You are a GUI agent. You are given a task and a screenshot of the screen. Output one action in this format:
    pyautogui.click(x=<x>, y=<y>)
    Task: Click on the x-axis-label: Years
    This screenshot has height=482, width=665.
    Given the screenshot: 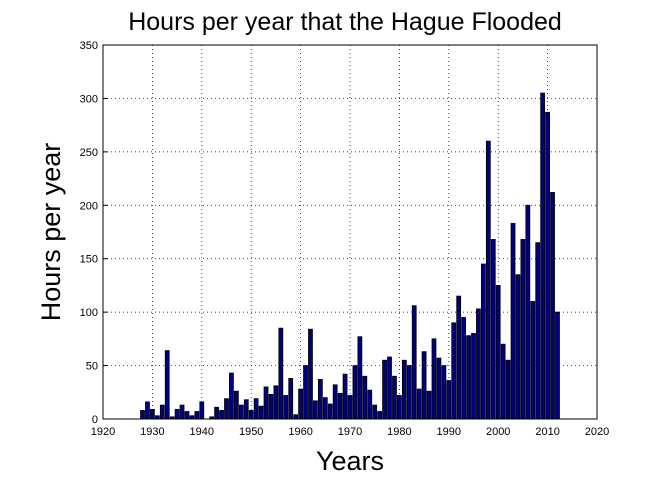 What is the action you would take?
    pyautogui.click(x=350, y=461)
    